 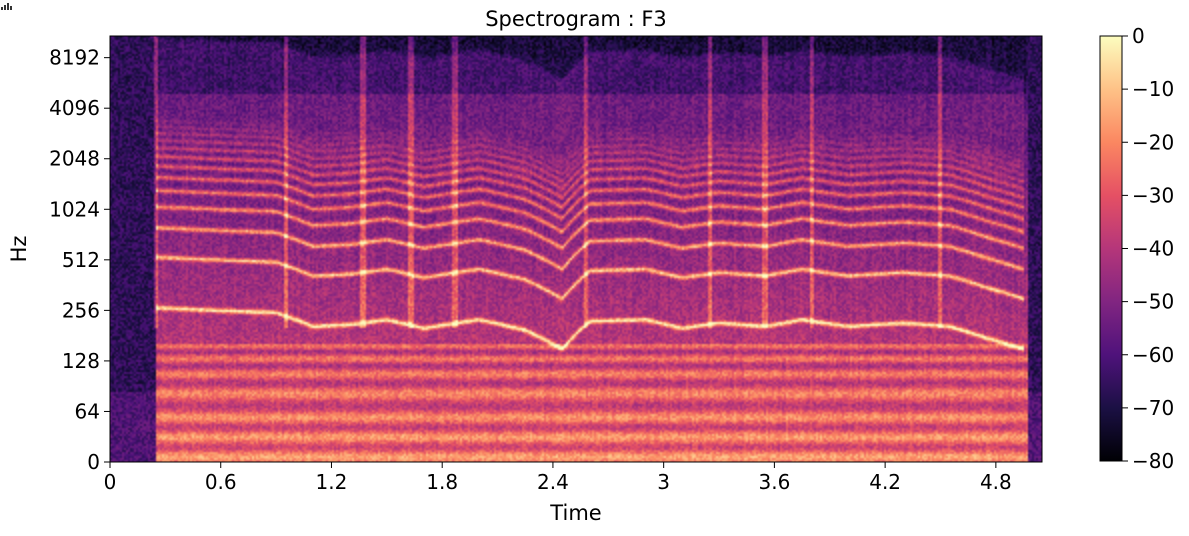 I want to click on x-tick-label: 2.4, so click(x=553, y=482).